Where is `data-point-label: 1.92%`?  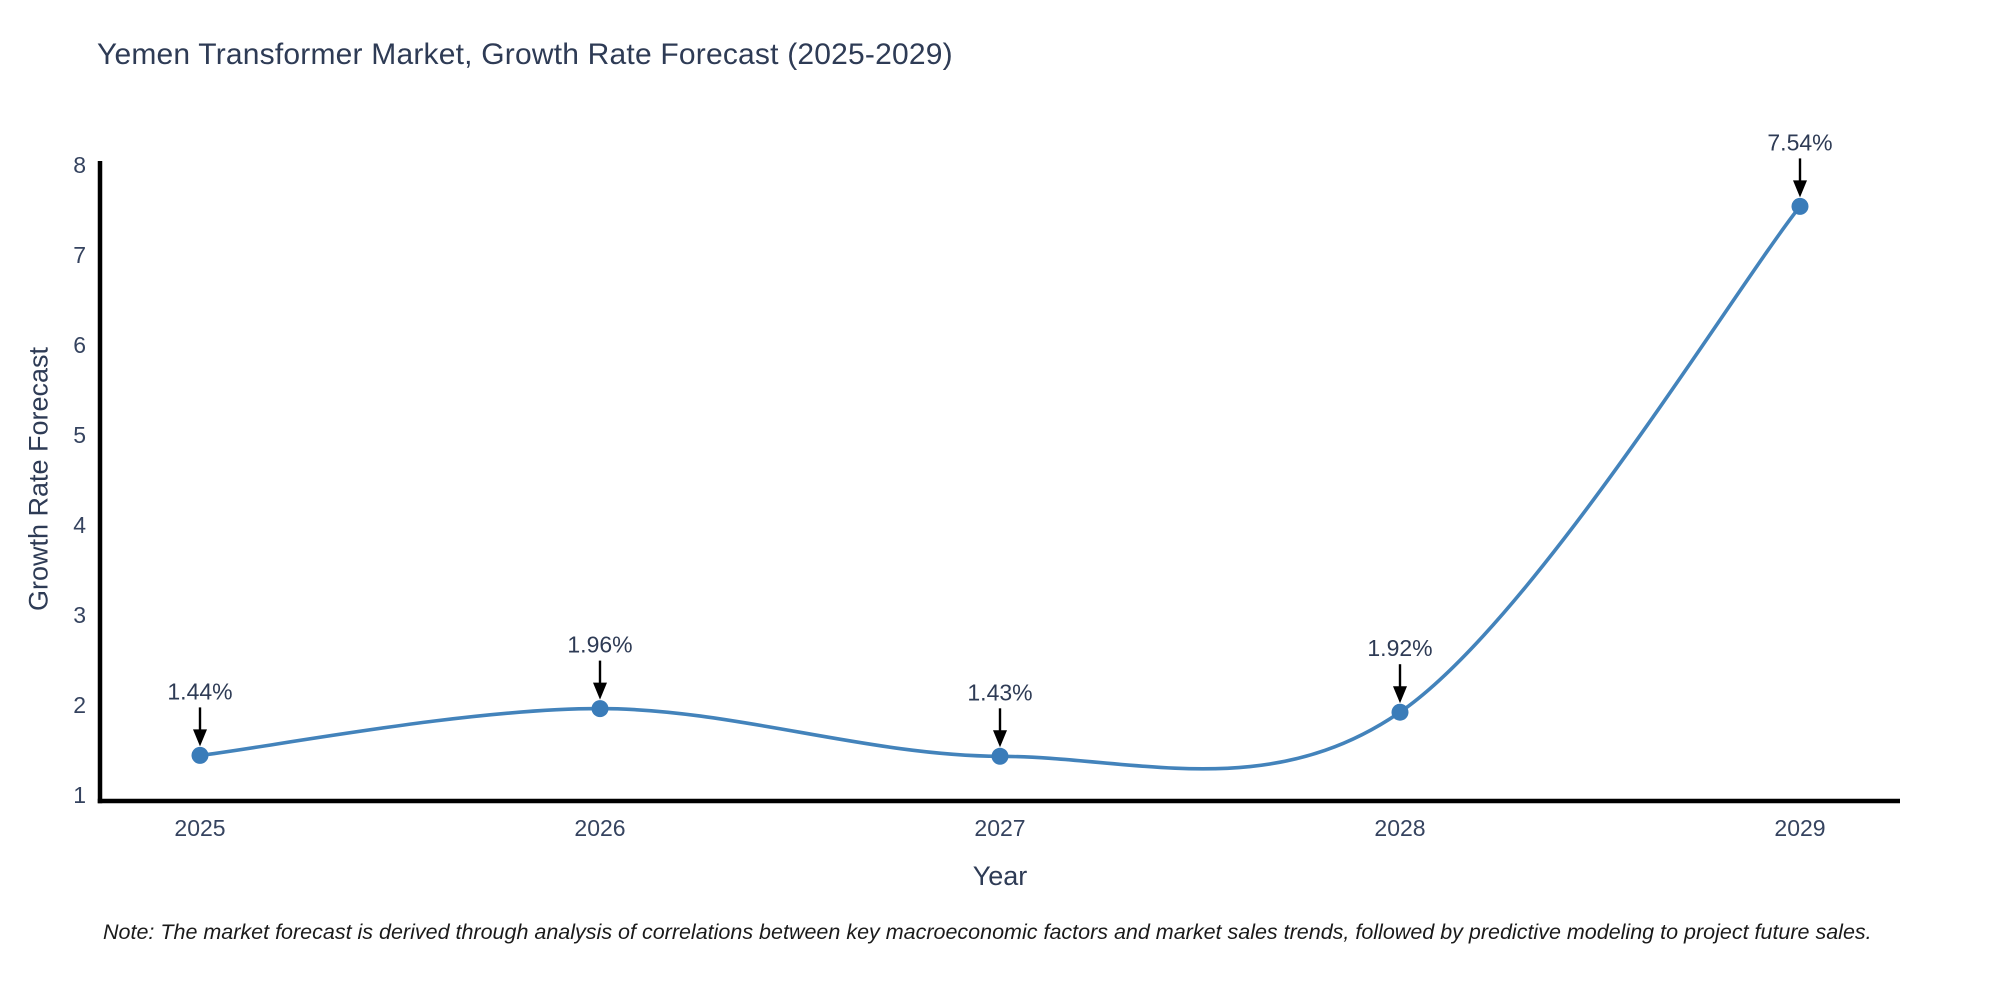
data-point-label: 1.92% is located at coordinates (1399, 648).